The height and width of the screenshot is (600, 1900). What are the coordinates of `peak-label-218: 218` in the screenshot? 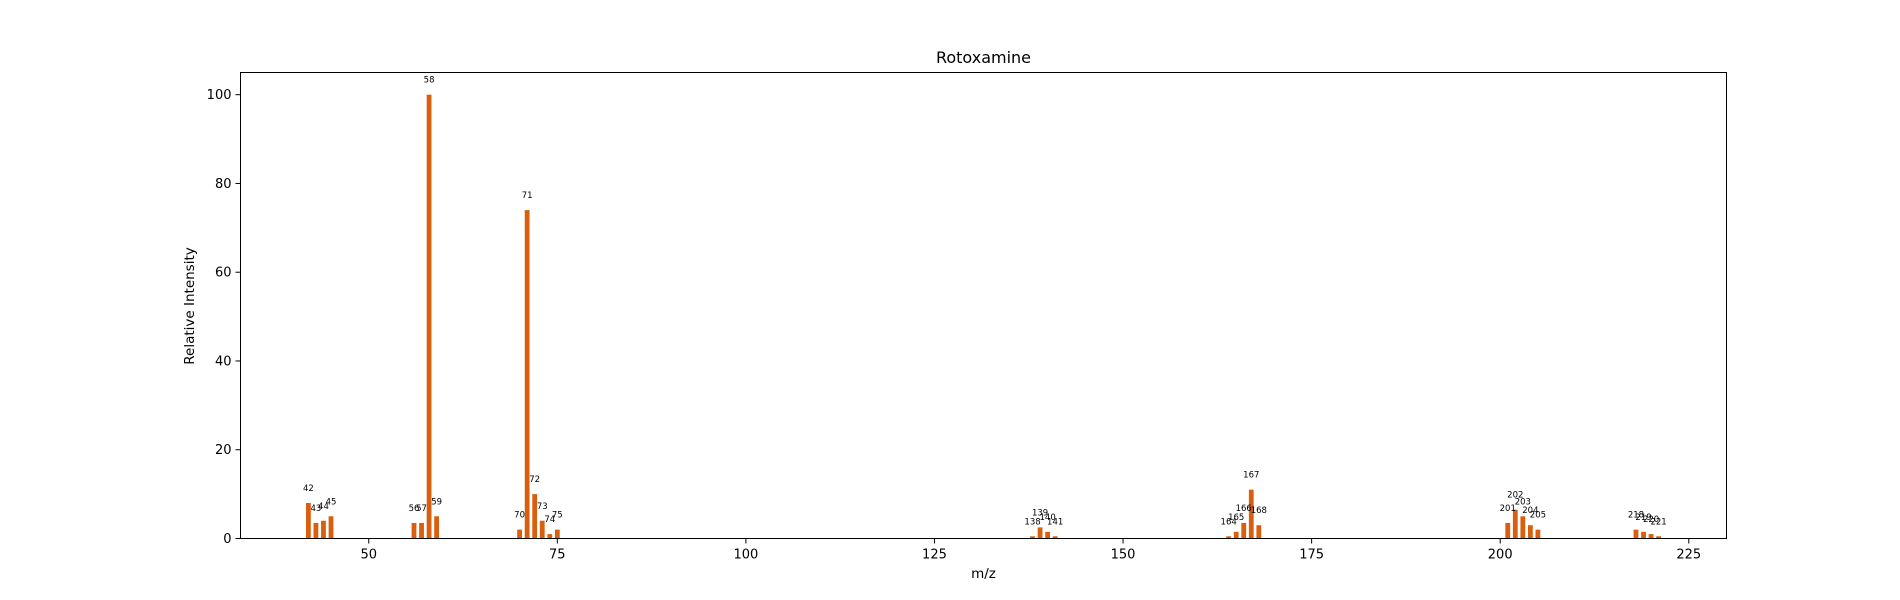 It's located at (1636, 516).